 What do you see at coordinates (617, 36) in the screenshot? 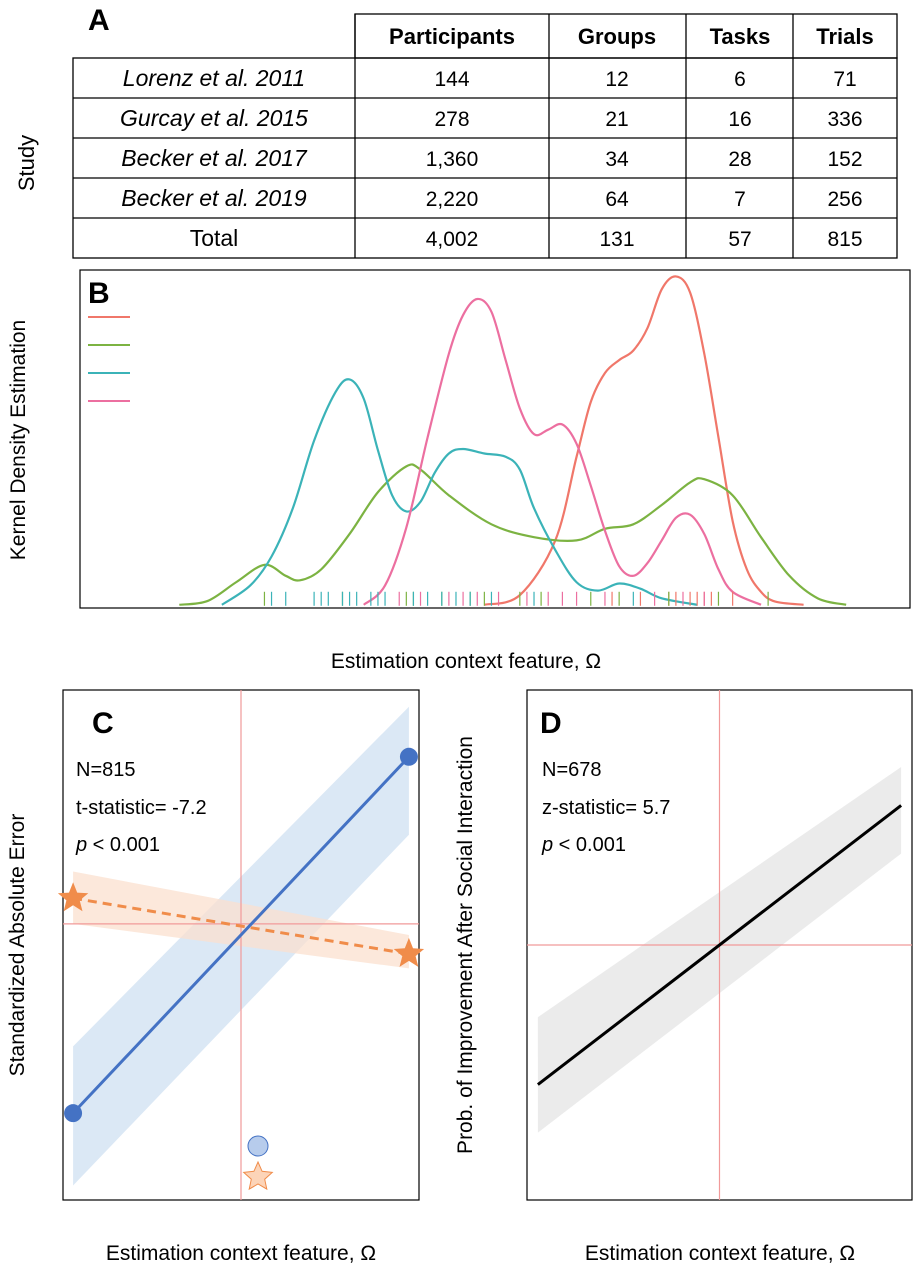
I see `column-header: Groups` at bounding box center [617, 36].